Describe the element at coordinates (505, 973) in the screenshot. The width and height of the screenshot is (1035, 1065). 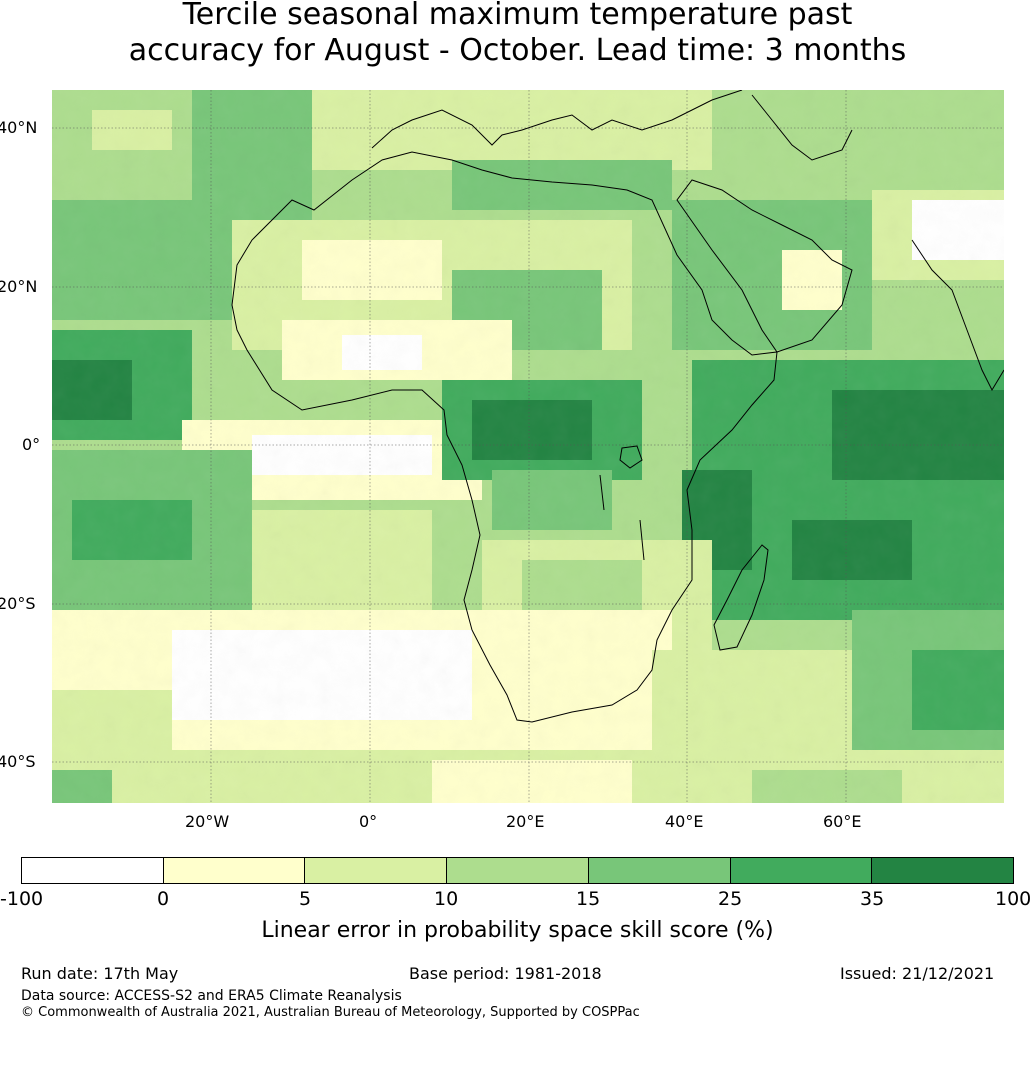
I see `base-period: Base period: 1981-2018` at that location.